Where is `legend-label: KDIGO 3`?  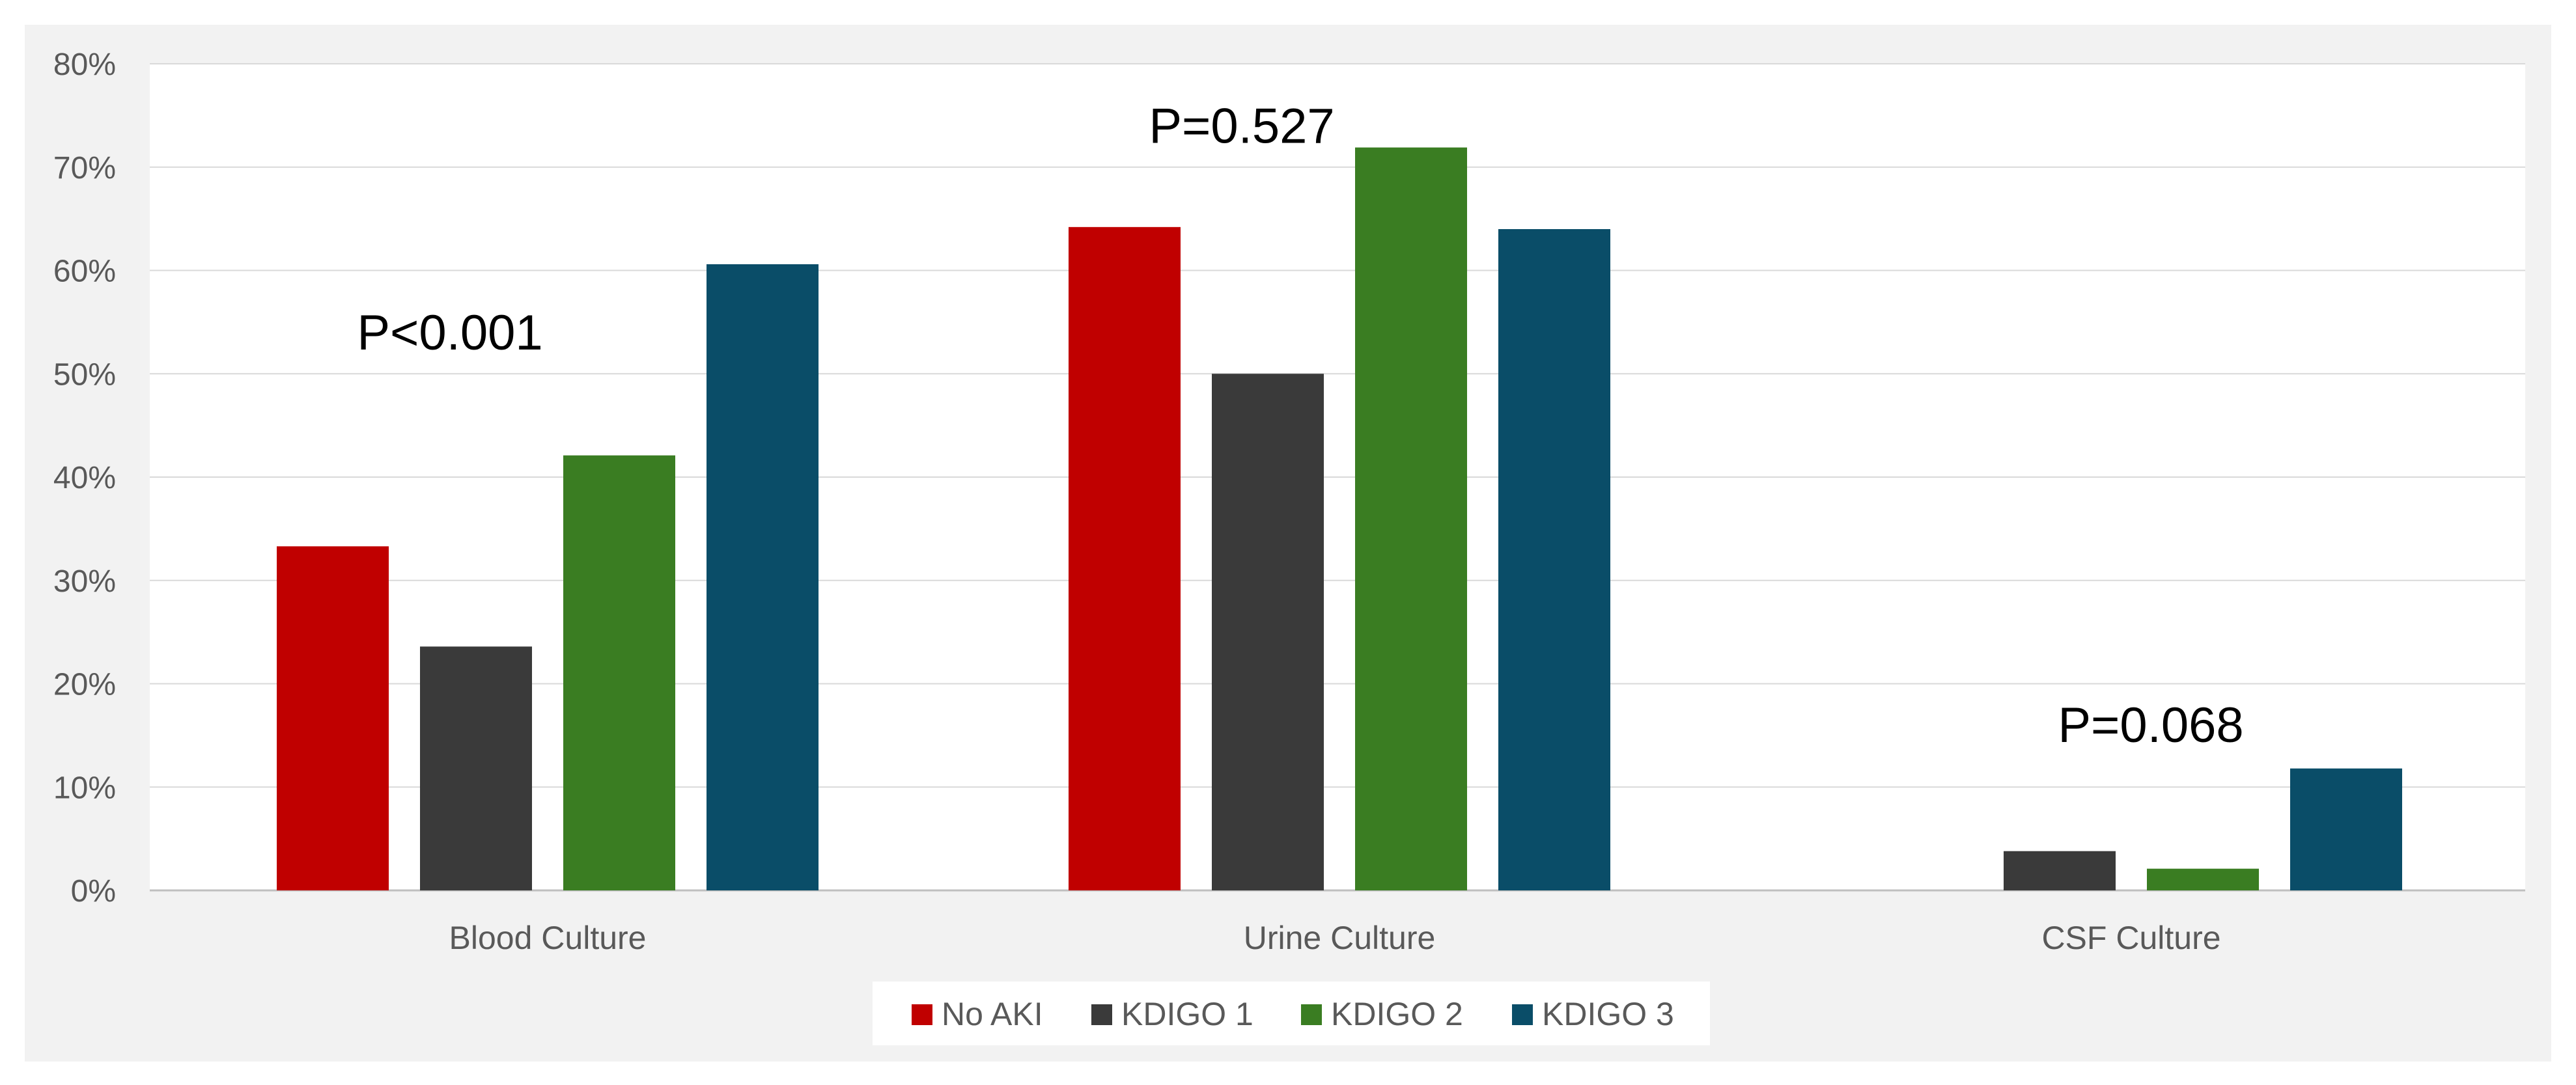
legend-label: KDIGO 3 is located at coordinates (1608, 1014).